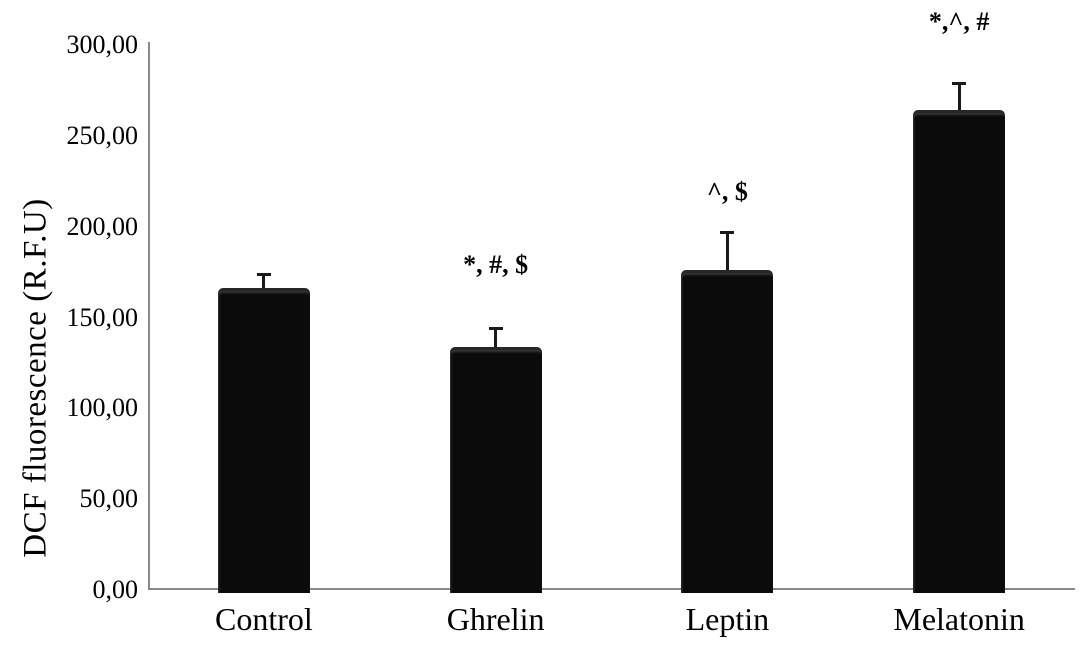 This screenshot has height=648, width=1087. I want to click on error-bar-cap-melatonin, so click(959, 84).